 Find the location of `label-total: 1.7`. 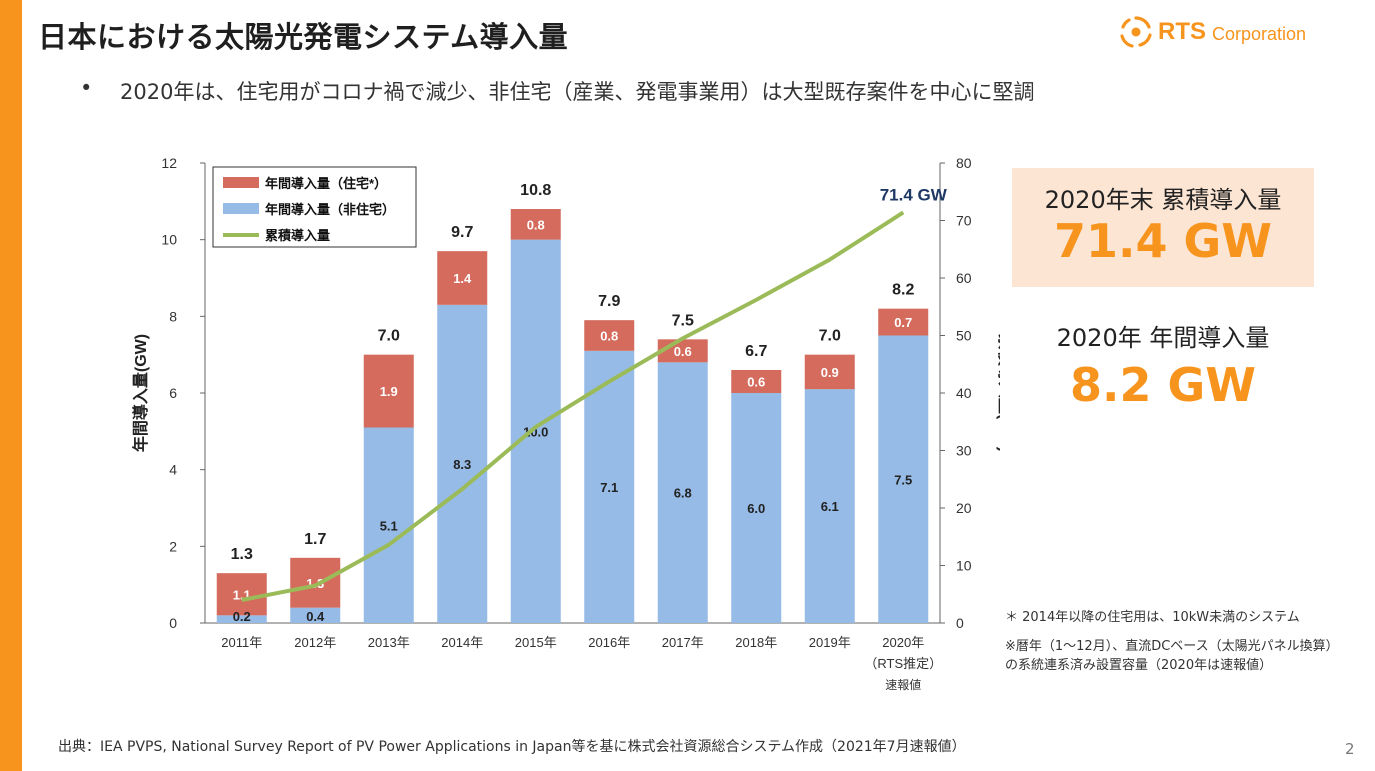

label-total: 1.7 is located at coordinates (315, 539).